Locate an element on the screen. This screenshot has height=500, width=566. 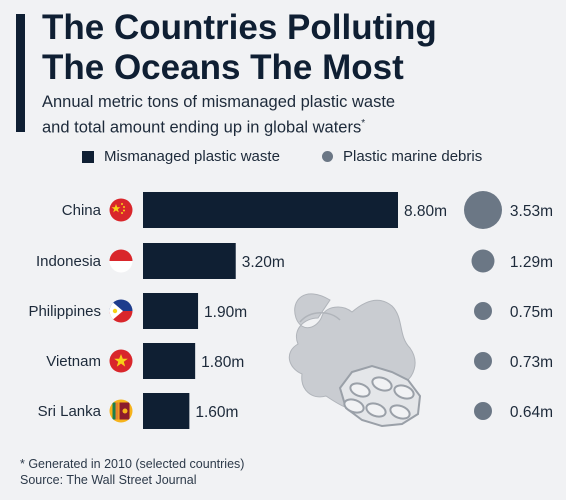
waste-value-label: 8.80m is located at coordinates (425, 211).